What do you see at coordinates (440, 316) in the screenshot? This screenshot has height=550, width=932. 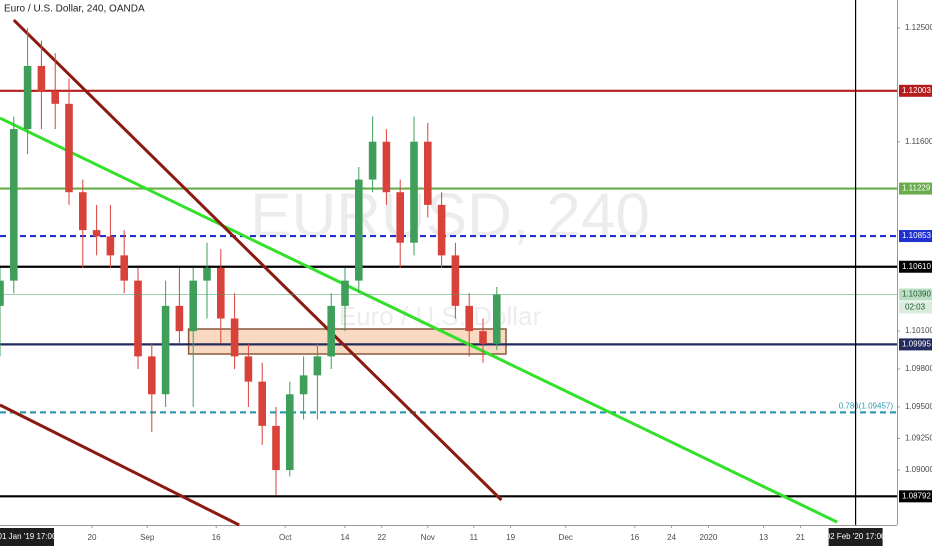 I see `watermark-subtitle: Euro / U.S. Dollar` at bounding box center [440, 316].